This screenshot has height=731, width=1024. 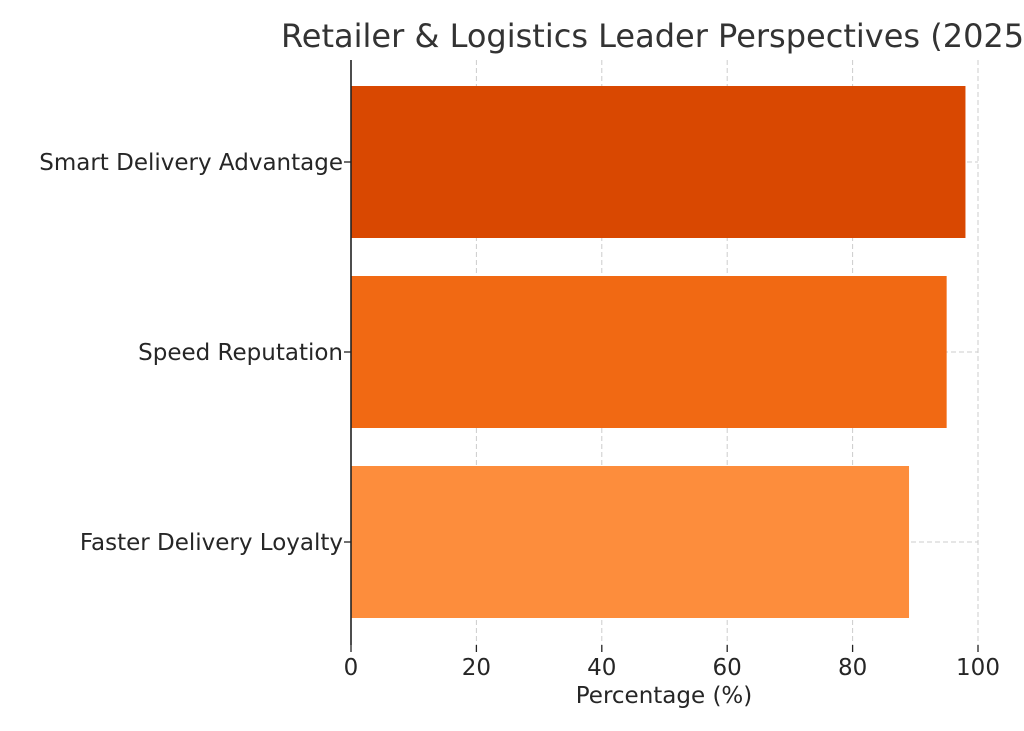 I want to click on category-label: Smart Delivery Advantage, so click(x=191, y=163).